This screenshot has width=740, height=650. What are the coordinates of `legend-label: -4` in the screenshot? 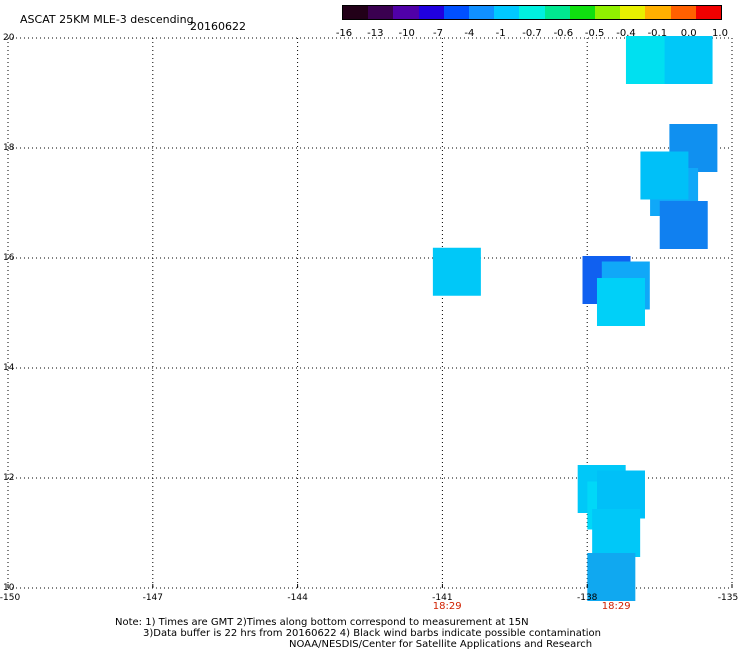 It's located at (469, 33).